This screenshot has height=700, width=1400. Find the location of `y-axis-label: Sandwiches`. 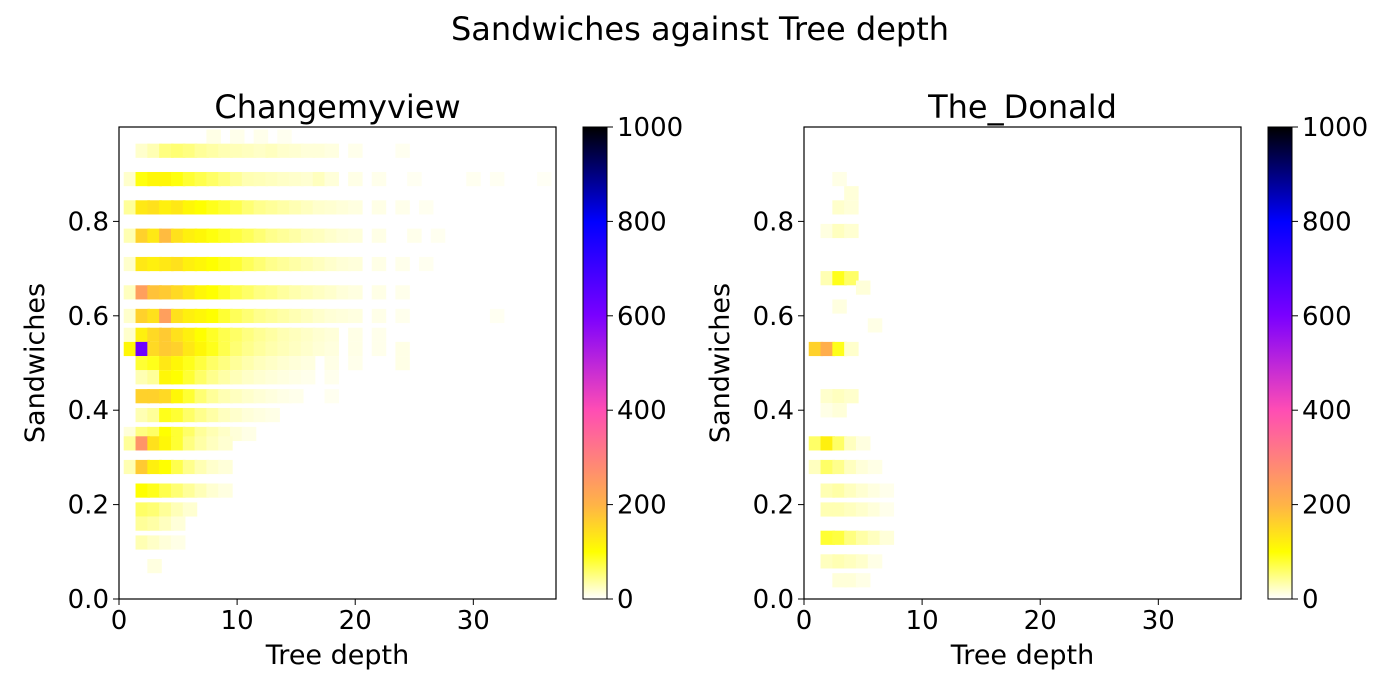

y-axis-label: Sandwiches is located at coordinates (35, 363).